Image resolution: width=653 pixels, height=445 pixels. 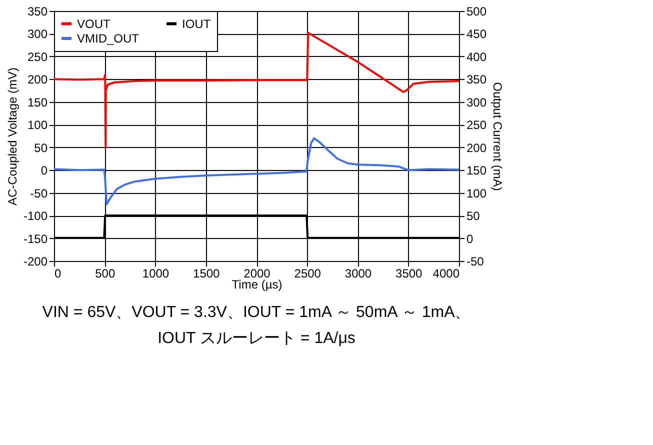 I want to click on y-tick-label: 100, so click(x=37, y=125).